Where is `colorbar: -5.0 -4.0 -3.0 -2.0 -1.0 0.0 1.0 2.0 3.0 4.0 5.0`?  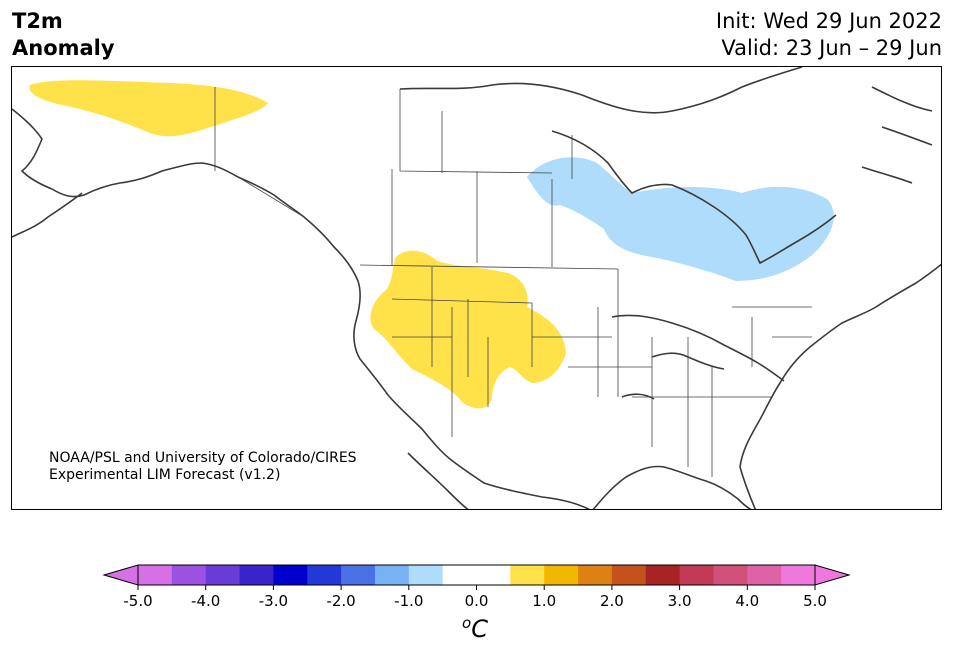
colorbar: -5.0 -4.0 -3.0 -2.0 -1.0 0.0 1.0 2.0 3.0 4.0 5.0 is located at coordinates (476, 587).